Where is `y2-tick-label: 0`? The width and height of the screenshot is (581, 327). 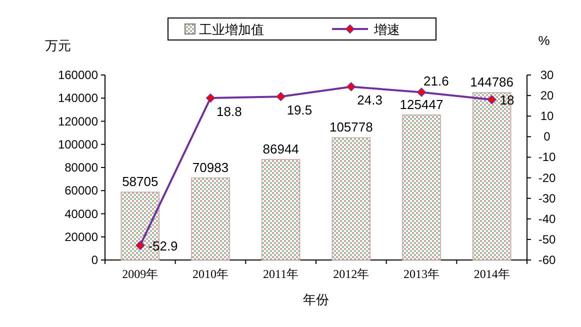
y2-tick-label: 0 is located at coordinates (547, 137).